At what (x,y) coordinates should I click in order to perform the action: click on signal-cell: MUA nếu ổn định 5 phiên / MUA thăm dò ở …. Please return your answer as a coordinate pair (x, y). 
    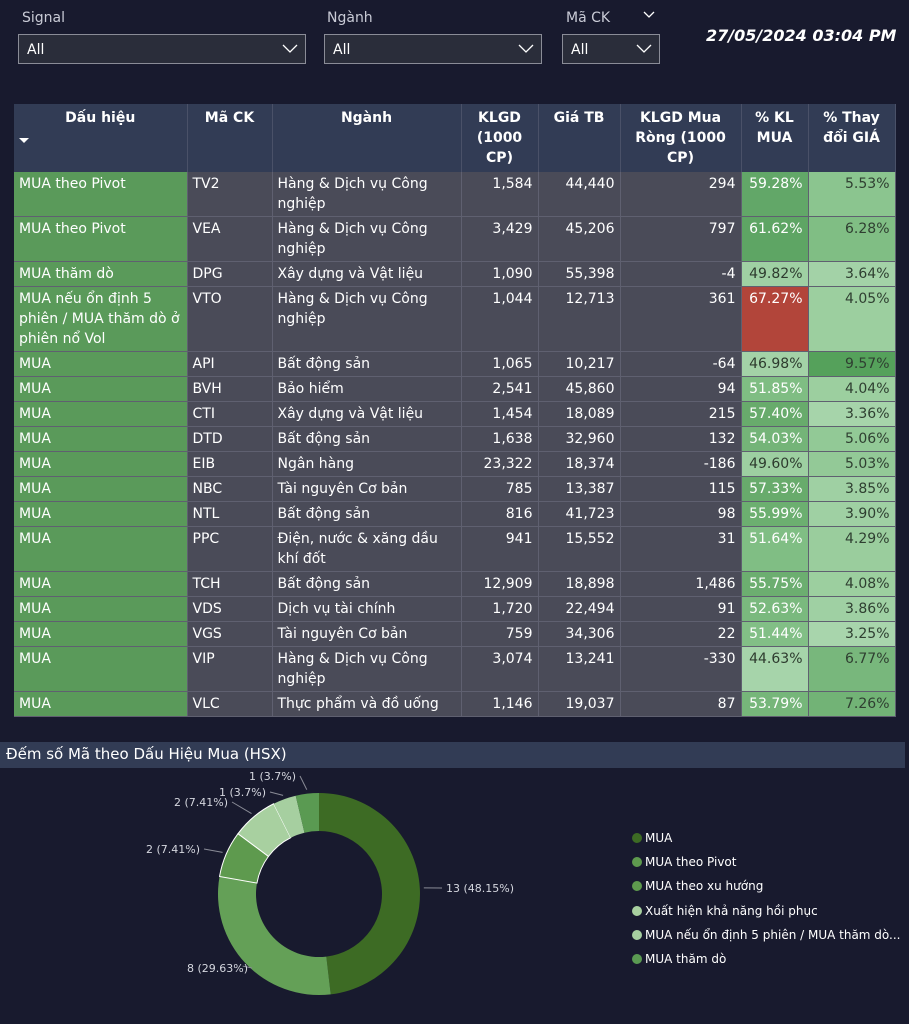
    Looking at the image, I should click on (101, 319).